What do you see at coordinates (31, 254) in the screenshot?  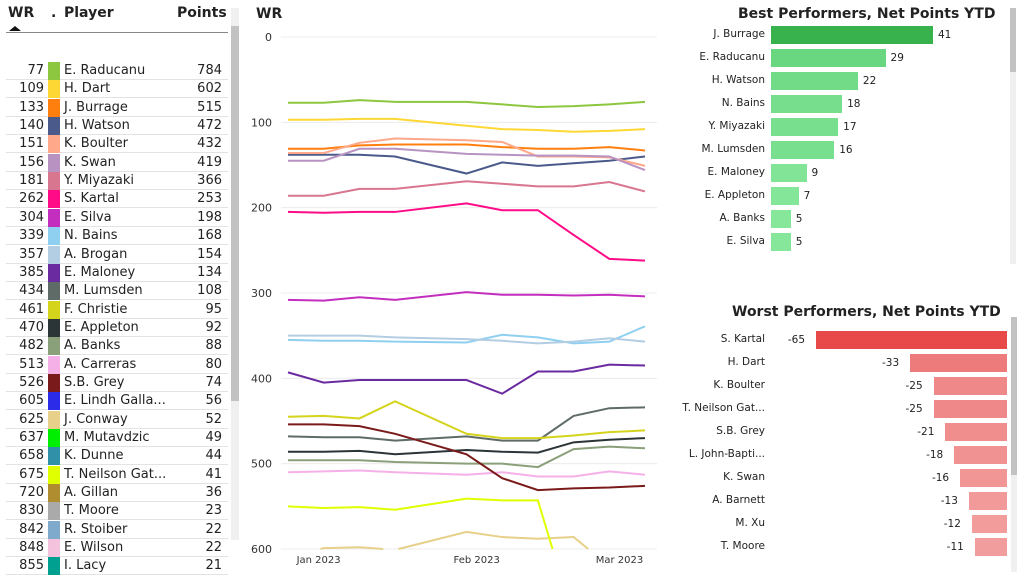 I see `wr-cell: 357` at bounding box center [31, 254].